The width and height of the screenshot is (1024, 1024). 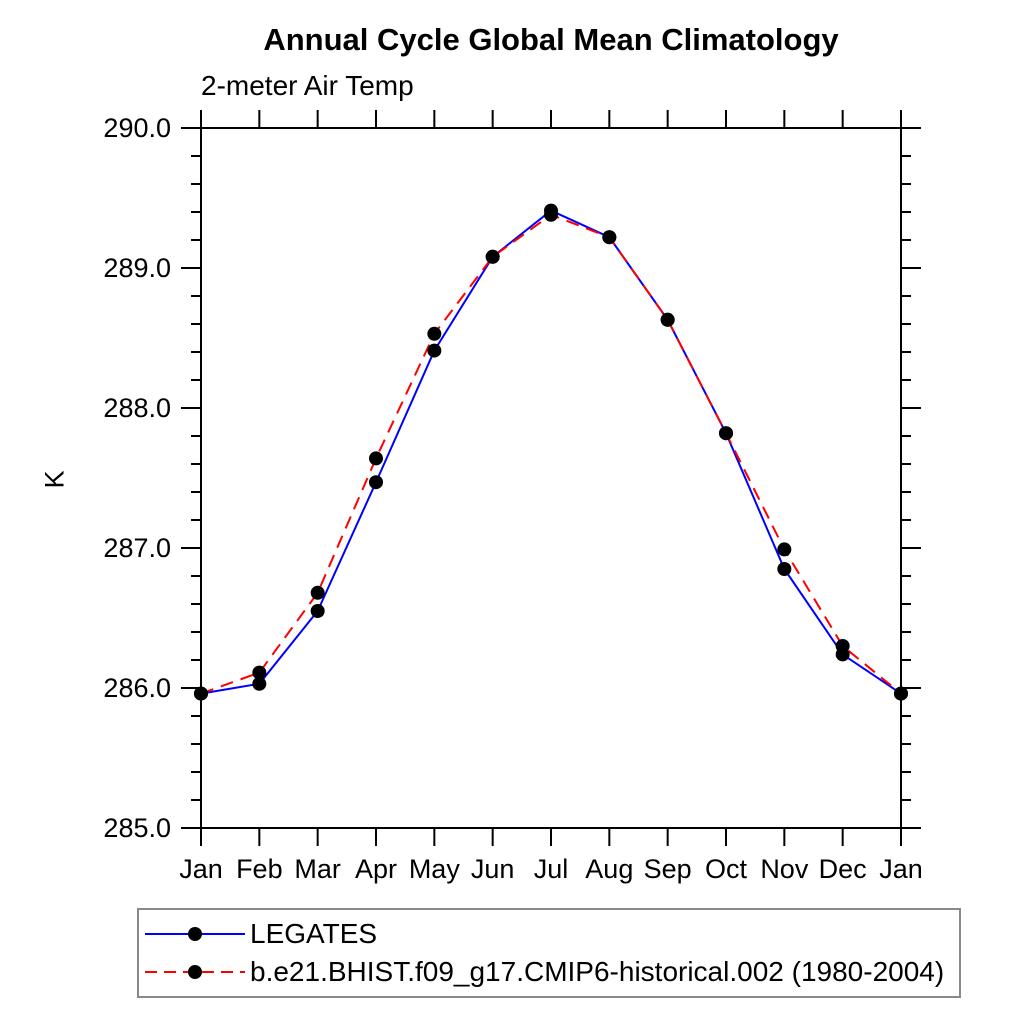 I want to click on x-tick-label: Nov, so click(x=784, y=869).